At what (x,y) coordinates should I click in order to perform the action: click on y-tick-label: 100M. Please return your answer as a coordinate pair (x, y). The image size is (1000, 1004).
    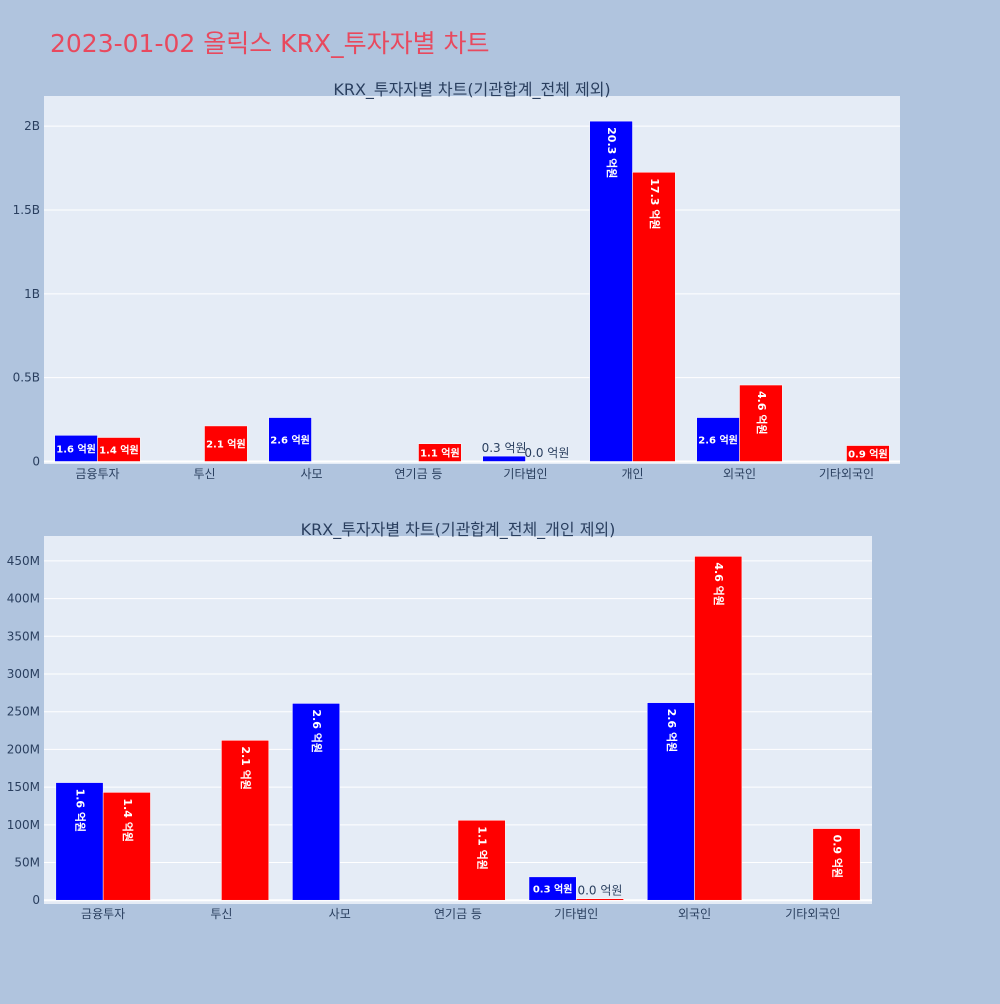
    Looking at the image, I should click on (23, 825).